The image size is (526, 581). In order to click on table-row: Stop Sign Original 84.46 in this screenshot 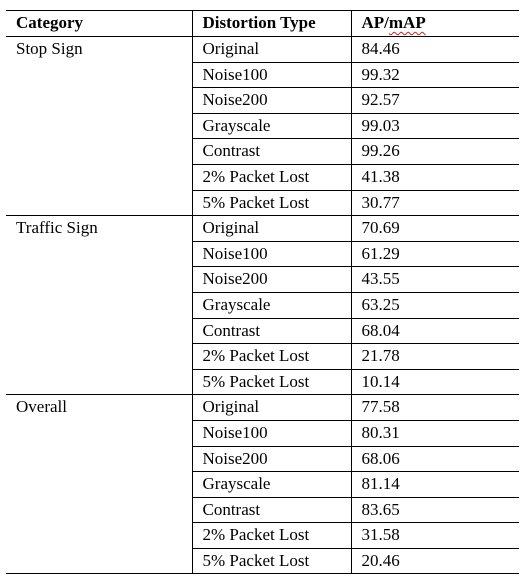, I will do `click(262, 49)`.